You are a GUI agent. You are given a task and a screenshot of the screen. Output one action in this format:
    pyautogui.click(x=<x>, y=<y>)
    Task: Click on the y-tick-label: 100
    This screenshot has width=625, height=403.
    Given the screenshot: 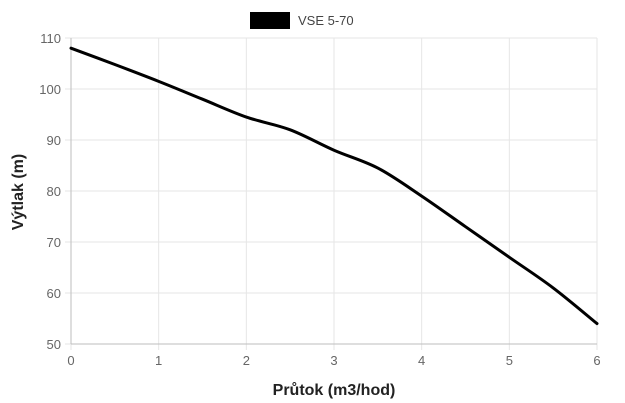 What is the action you would take?
    pyautogui.click(x=50, y=89)
    